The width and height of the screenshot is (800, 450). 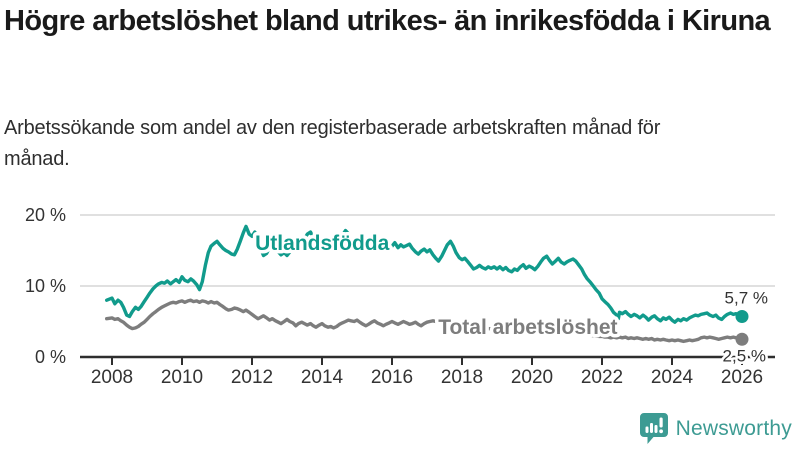 What do you see at coordinates (50, 357) in the screenshot?
I see `y-tick-label: 0 %` at bounding box center [50, 357].